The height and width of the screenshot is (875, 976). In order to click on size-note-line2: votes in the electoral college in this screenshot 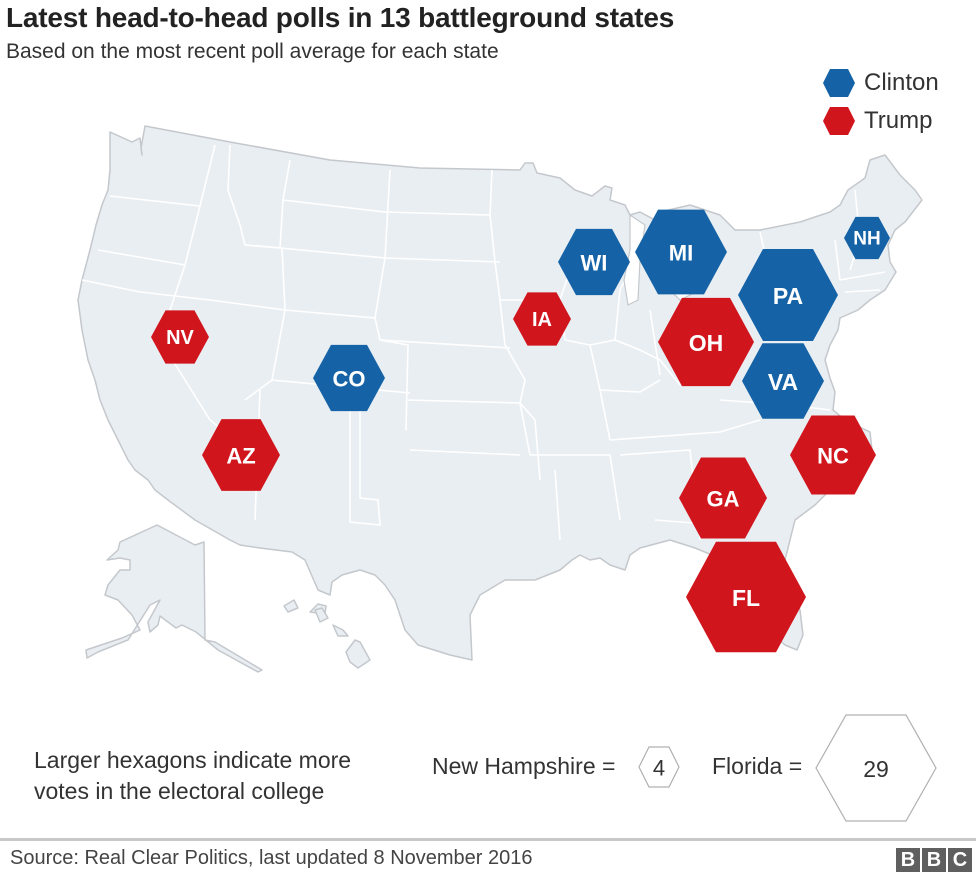, I will do `click(179, 791)`.